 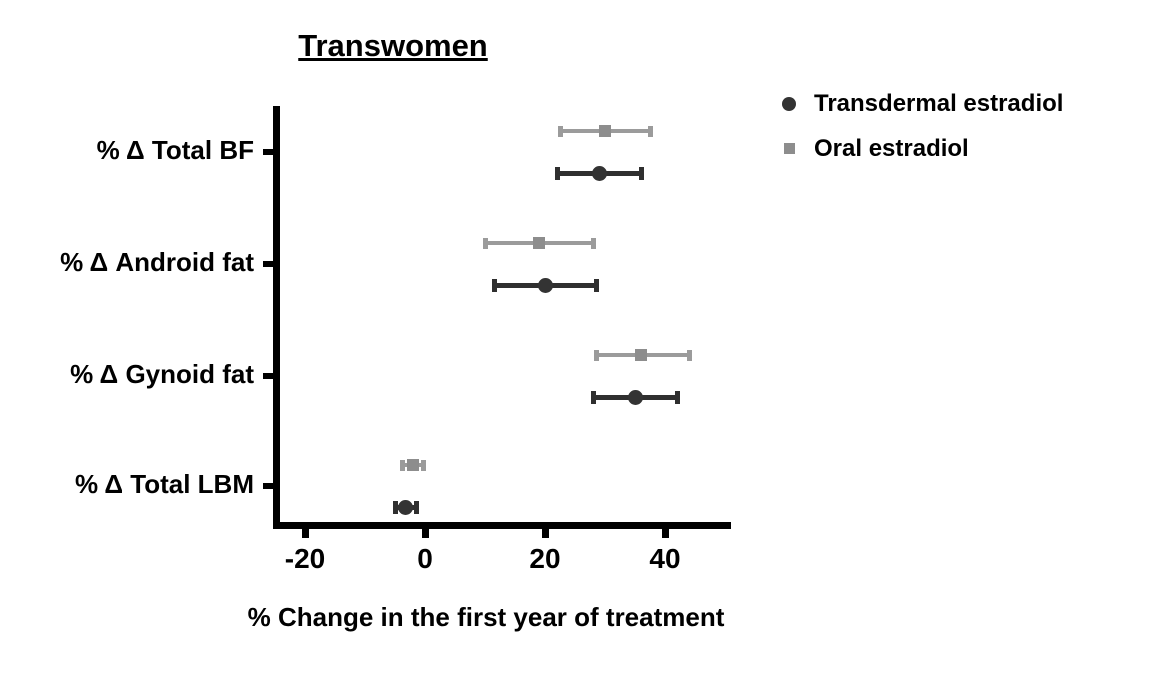 I want to click on x-tick-label: 40, so click(x=665, y=558).